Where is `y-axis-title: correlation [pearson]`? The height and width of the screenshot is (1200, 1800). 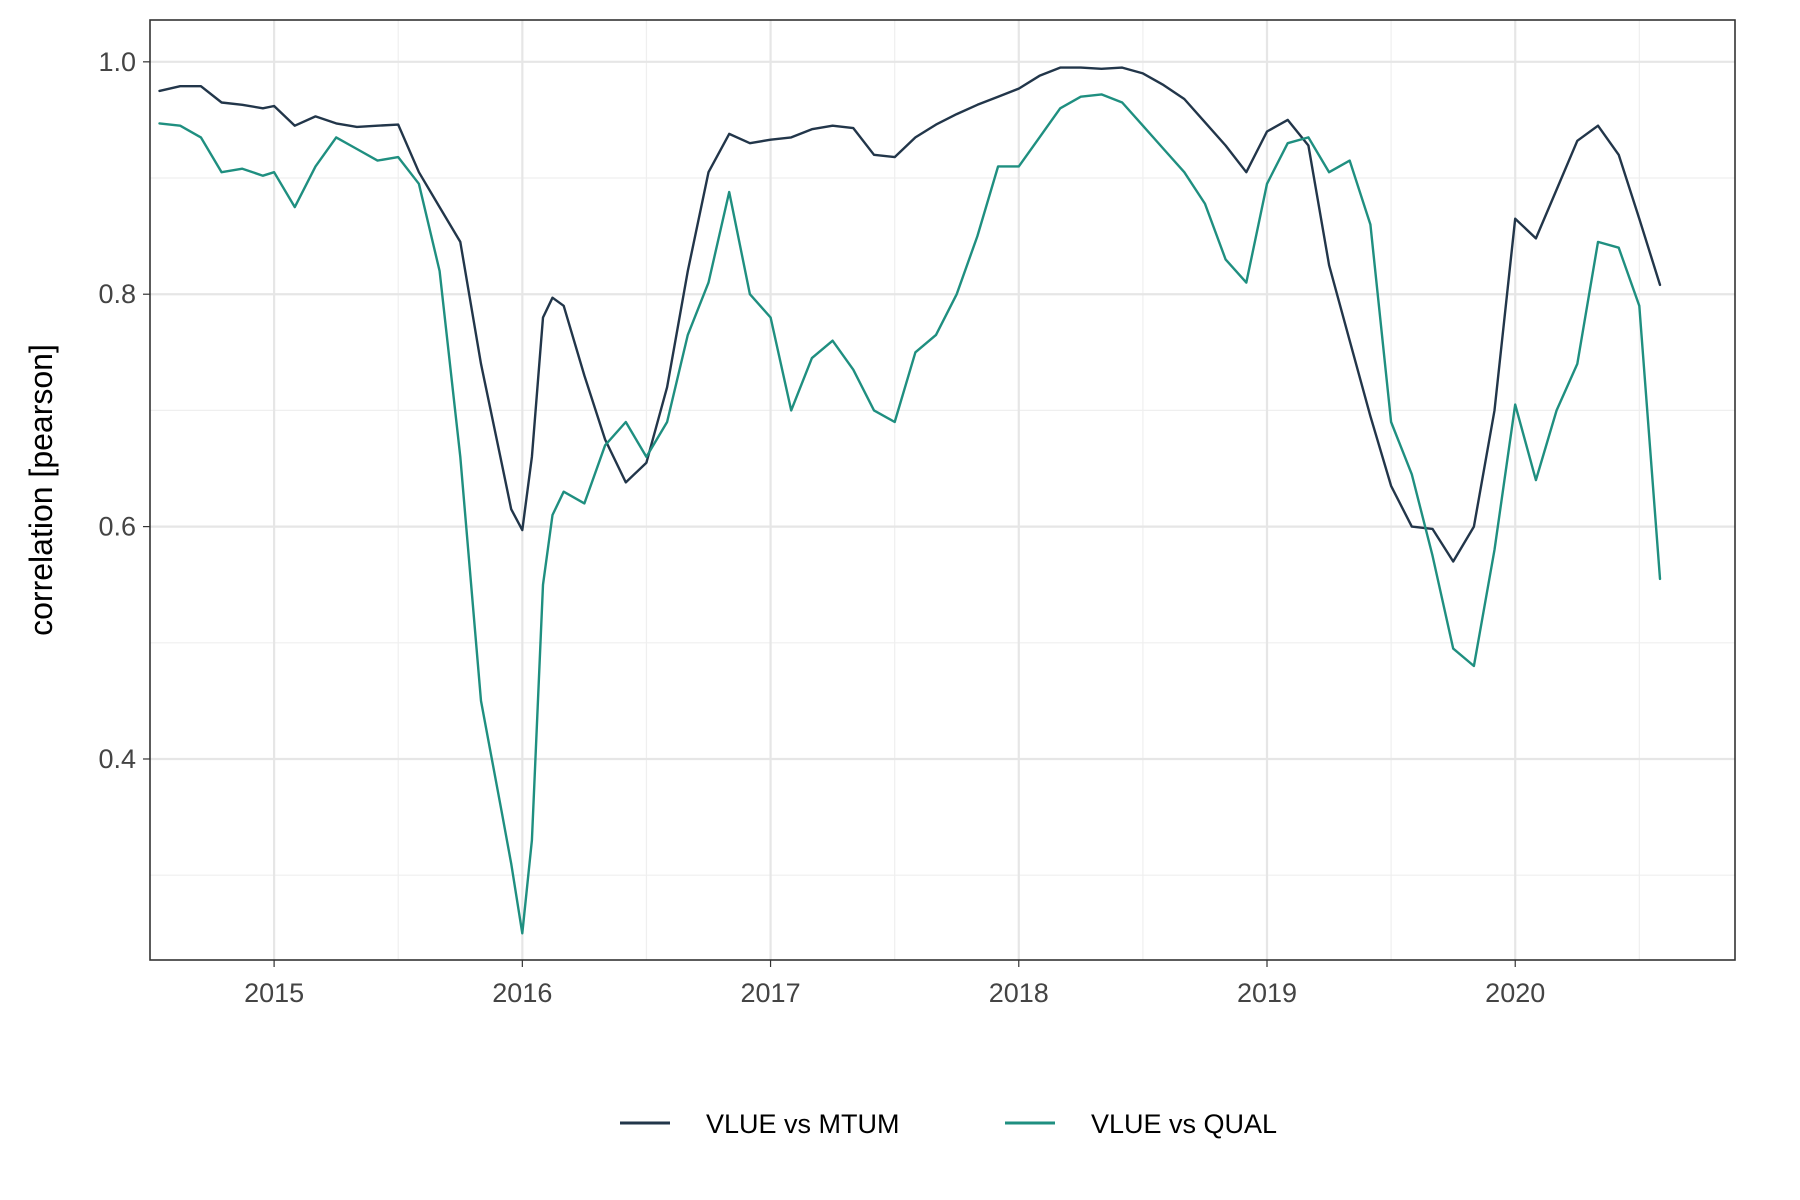 y-axis-title: correlation [pearson] is located at coordinates (41, 490).